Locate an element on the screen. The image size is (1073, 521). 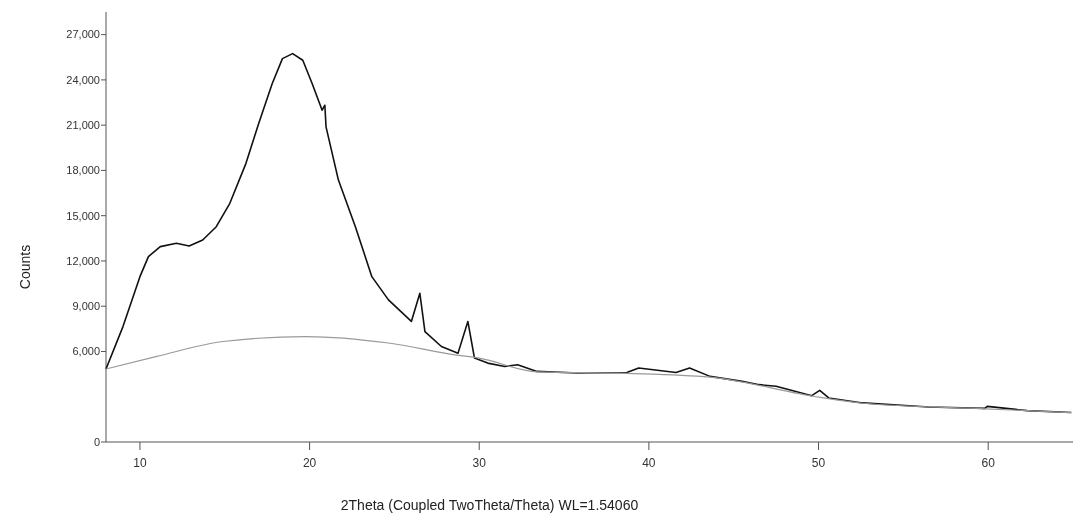
x-tick-label: 40 is located at coordinates (649, 463).